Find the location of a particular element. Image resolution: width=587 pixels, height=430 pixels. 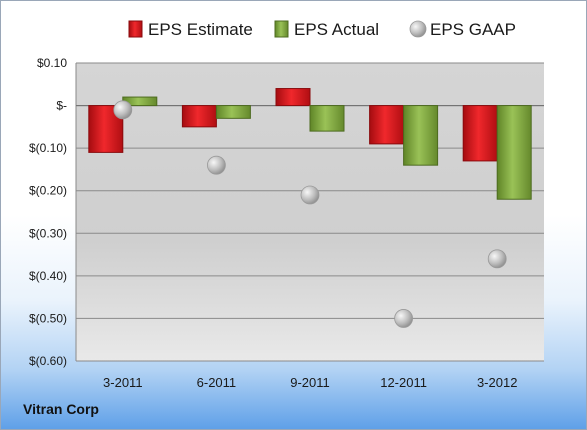

x-axis-categories: 3-2011 6-2011 9-2011 12-2011 3-2012 is located at coordinates (310, 382).